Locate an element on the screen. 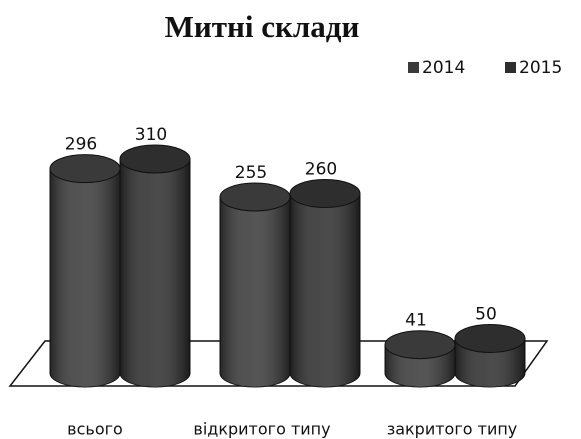 This screenshot has height=439, width=581. chart-title: Митні склади is located at coordinates (262, 26).